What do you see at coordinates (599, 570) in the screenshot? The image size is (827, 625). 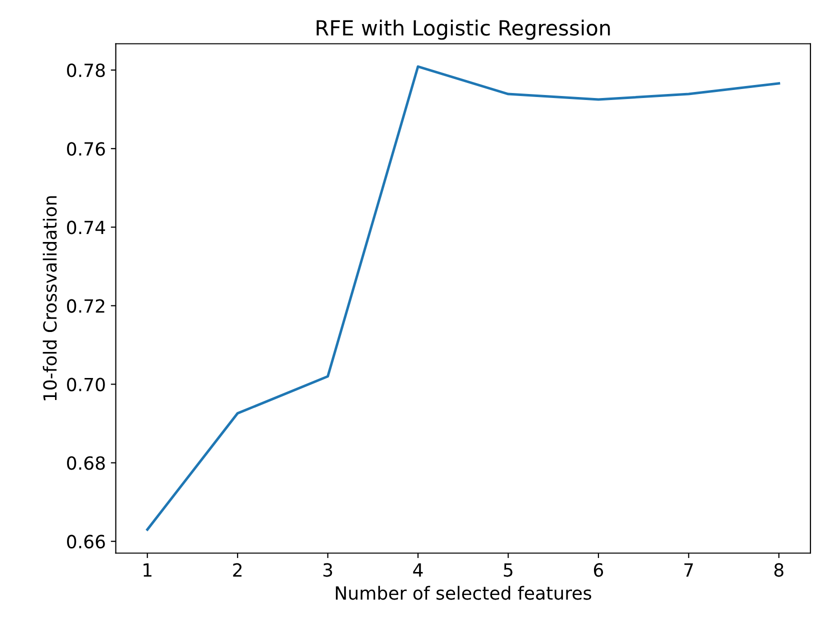 I see `x-tick-label: 6` at bounding box center [599, 570].